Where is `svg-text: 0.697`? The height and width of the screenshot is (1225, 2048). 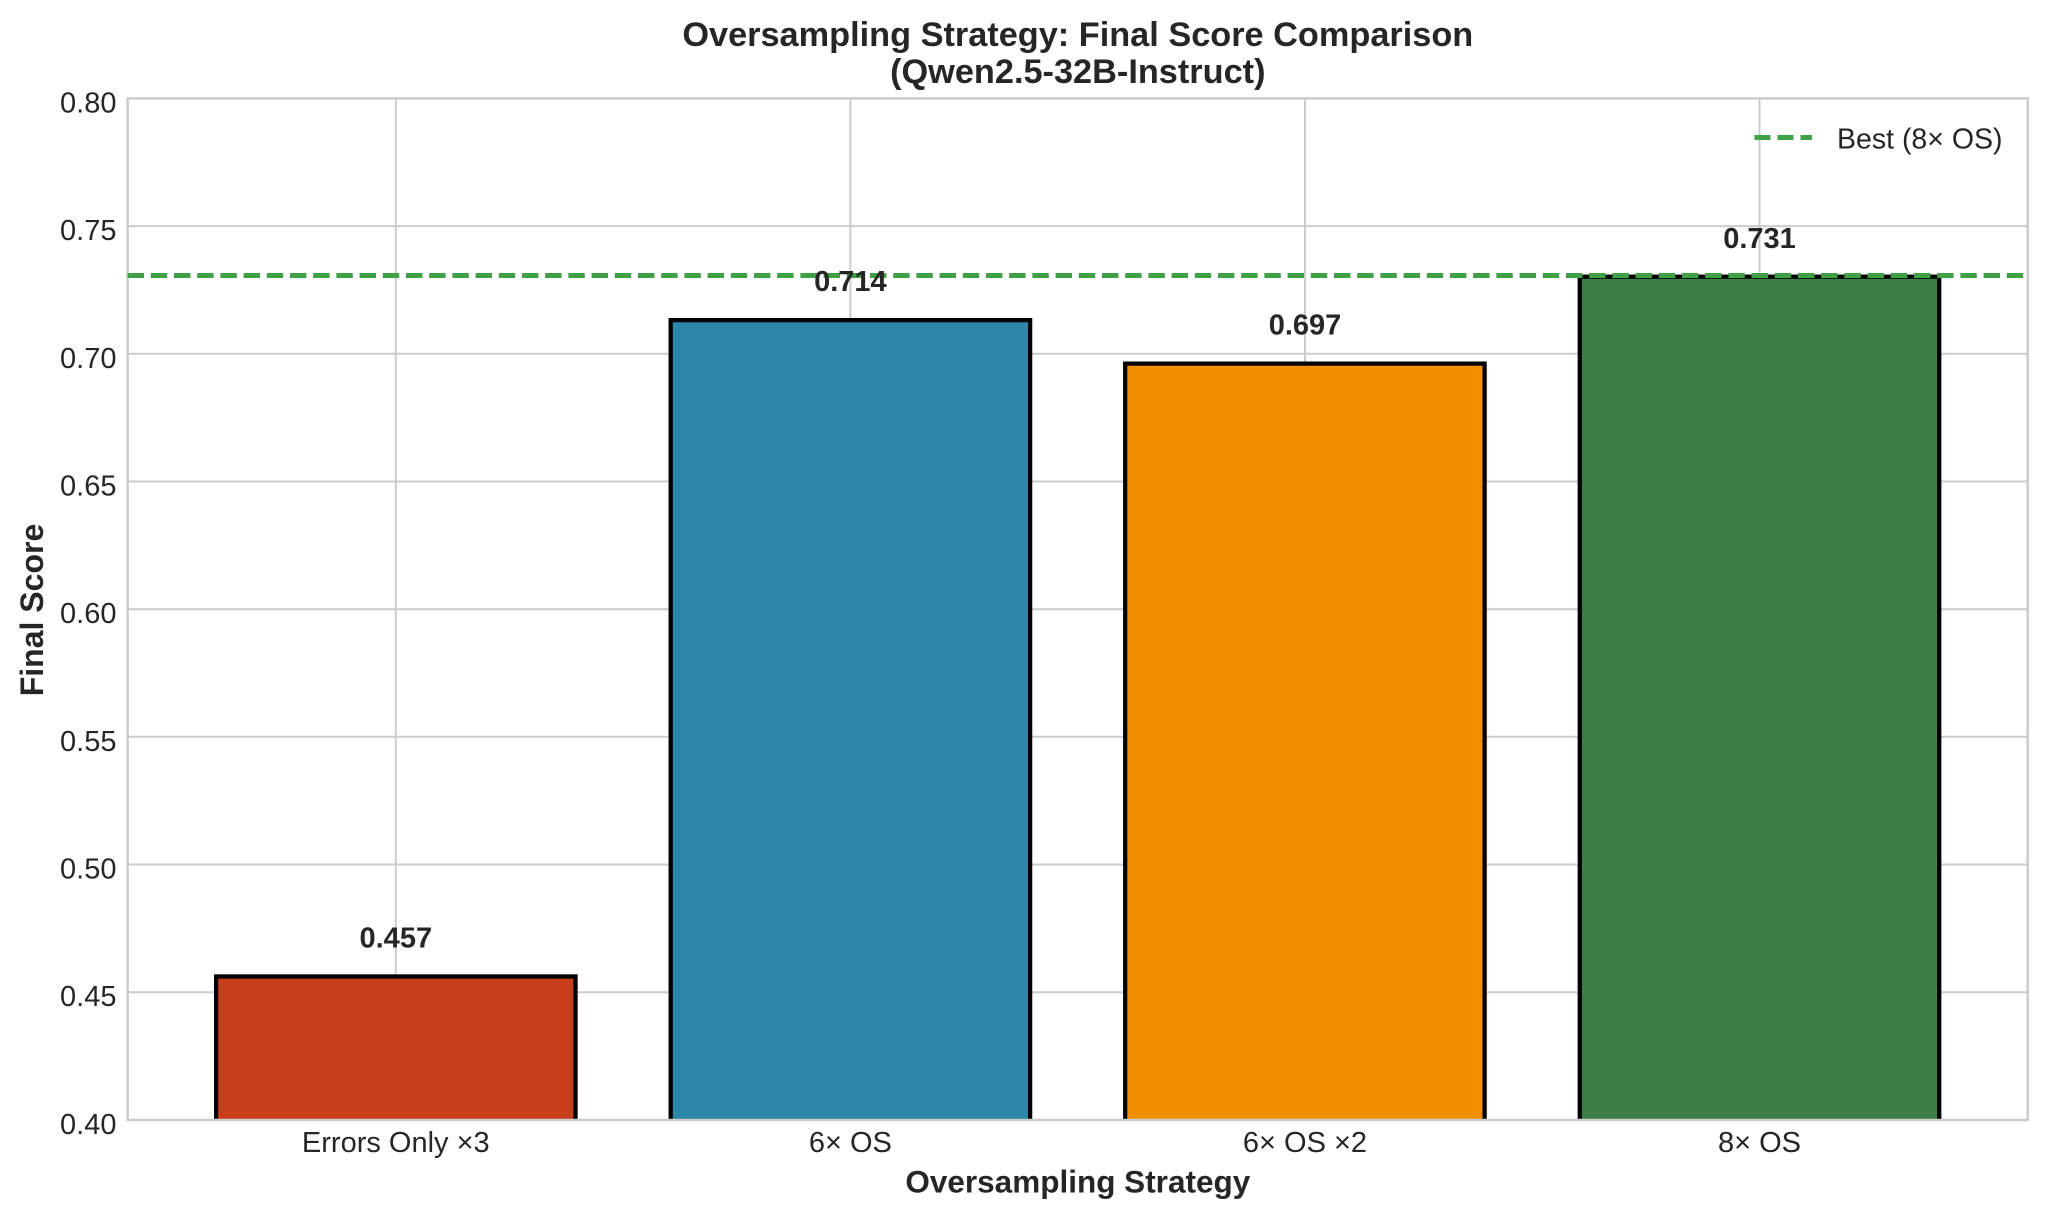 svg-text: 0.697 is located at coordinates (1305, 326).